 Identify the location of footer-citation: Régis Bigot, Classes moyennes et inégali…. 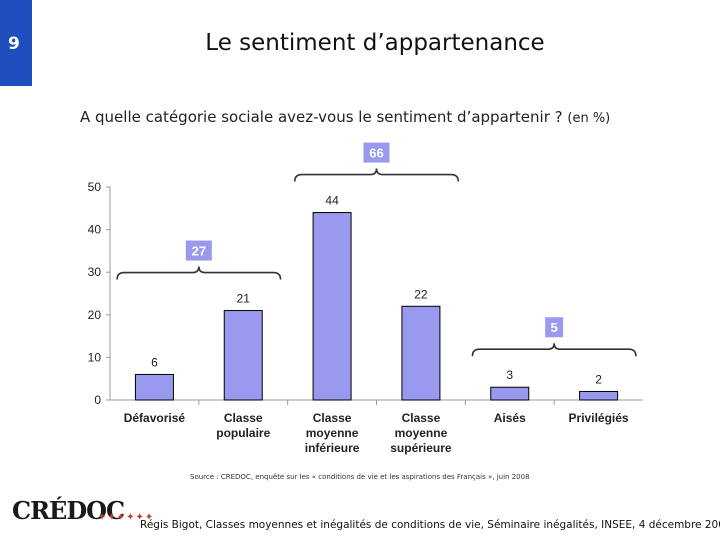
(430, 525).